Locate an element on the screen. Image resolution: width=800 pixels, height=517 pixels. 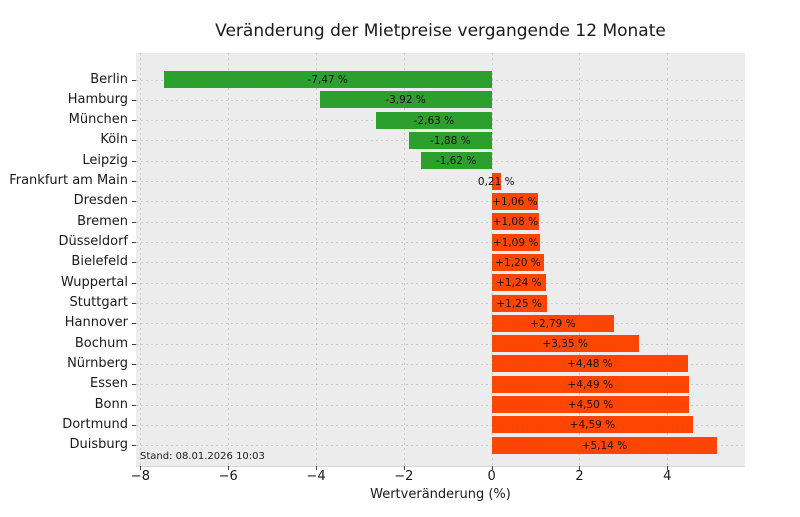
bar-value-label: 0,21 % is located at coordinates (496, 181).